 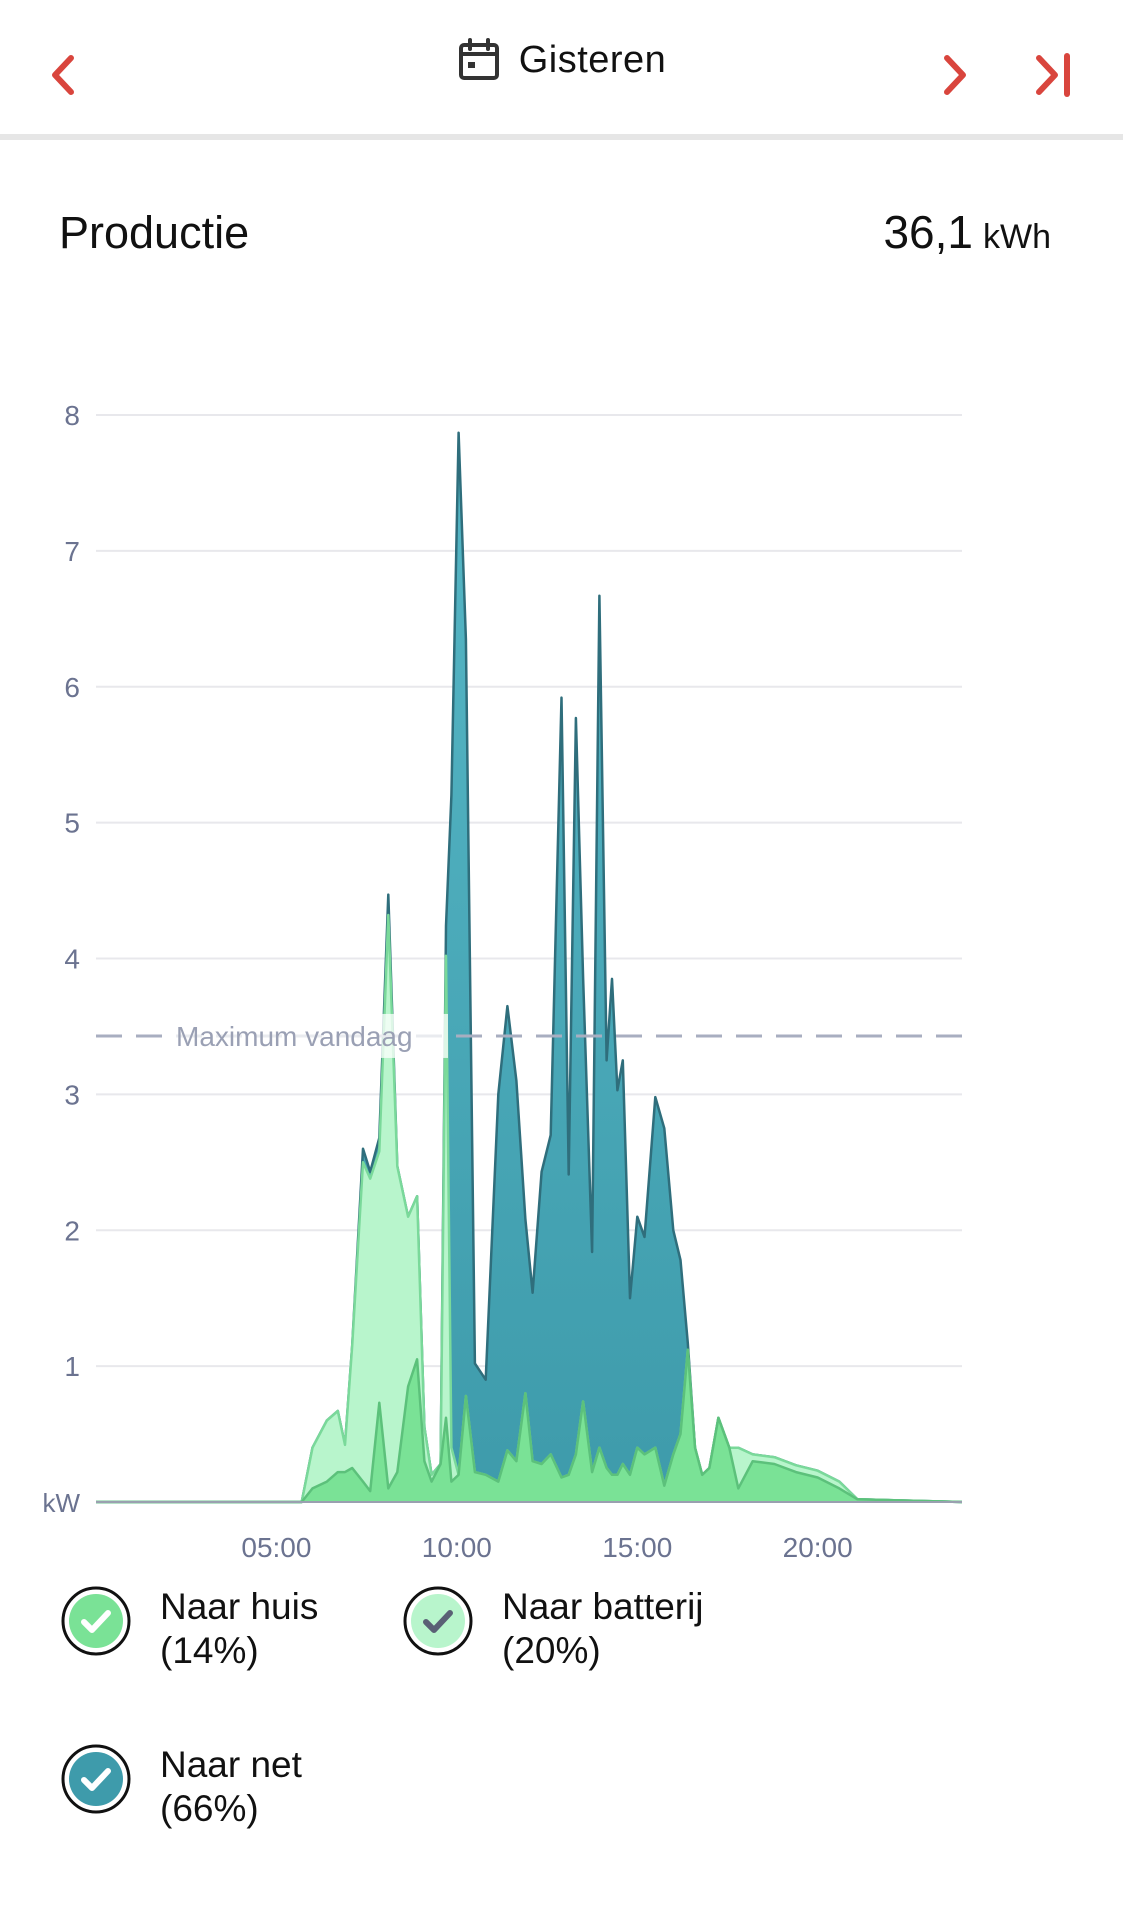 I want to click on previous-day-button, so click(x=63, y=75).